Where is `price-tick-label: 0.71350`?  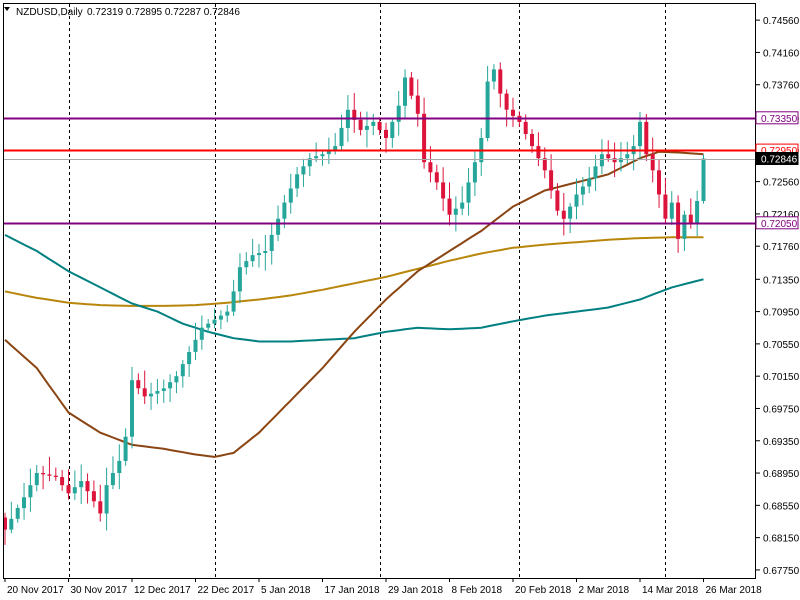 price-tick-label: 0.71350 is located at coordinates (781, 280).